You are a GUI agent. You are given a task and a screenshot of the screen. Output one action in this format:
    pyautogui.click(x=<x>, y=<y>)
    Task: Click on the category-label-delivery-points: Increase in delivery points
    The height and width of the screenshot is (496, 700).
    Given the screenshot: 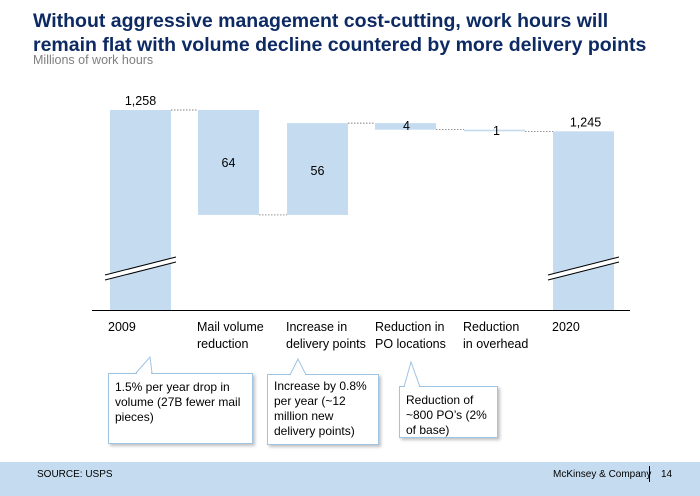 What is the action you would take?
    pyautogui.click(x=326, y=335)
    